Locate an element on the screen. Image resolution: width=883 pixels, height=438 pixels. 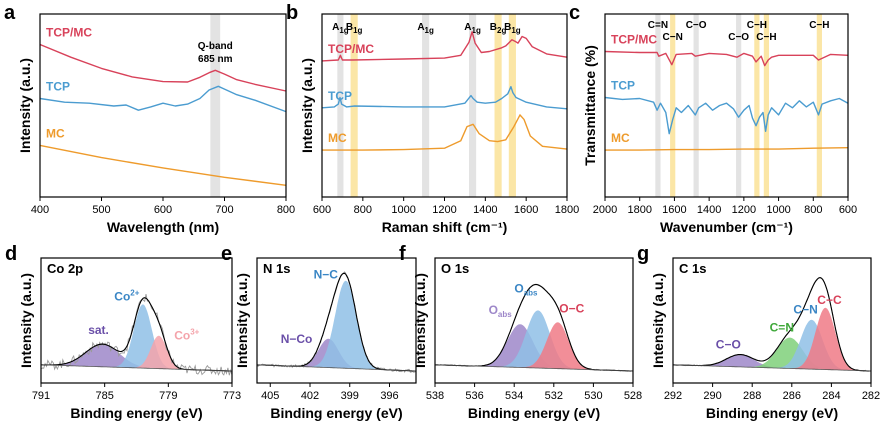
x-tick-label: 532 is located at coordinates (554, 396).